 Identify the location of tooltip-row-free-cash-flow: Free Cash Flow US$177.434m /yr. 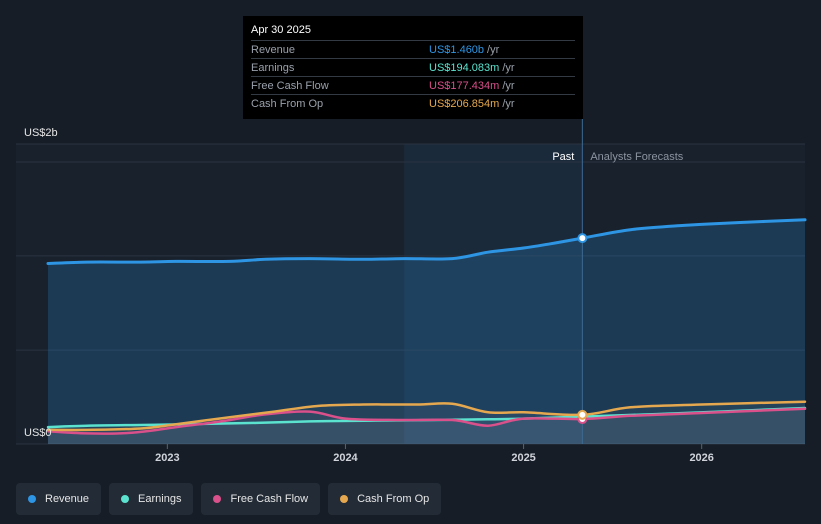
(413, 85).